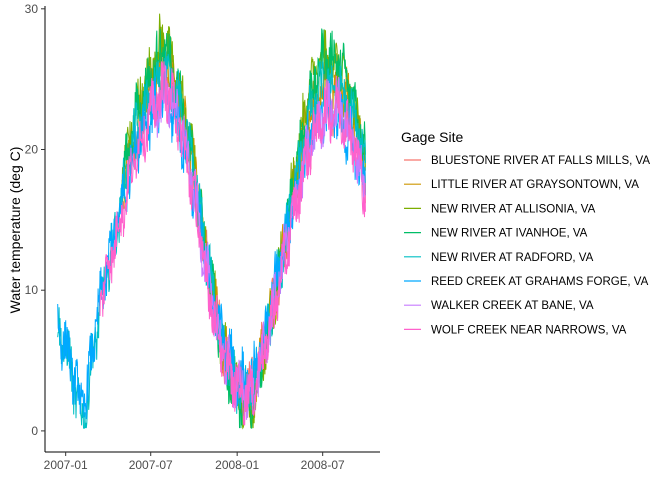  I want to click on legend-label: BLUESTONE RIVER AT FALLS MILLS, VA, so click(540, 161).